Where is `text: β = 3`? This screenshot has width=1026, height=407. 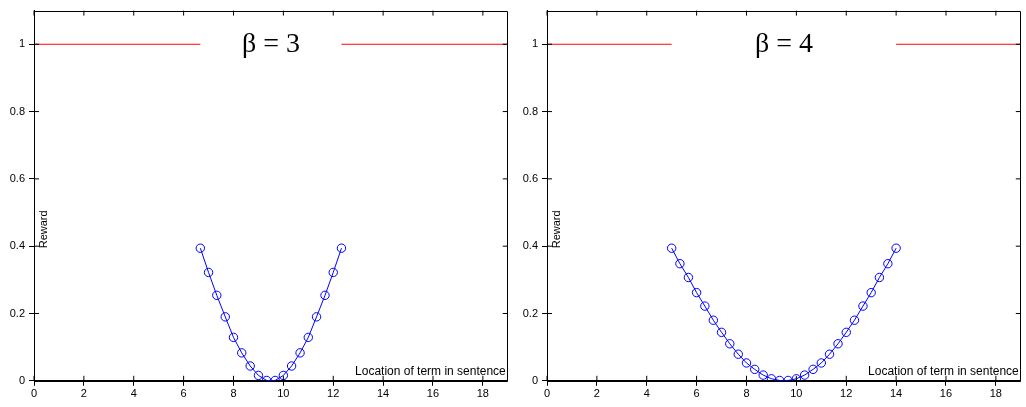 text: β = 3 is located at coordinates (270, 42).